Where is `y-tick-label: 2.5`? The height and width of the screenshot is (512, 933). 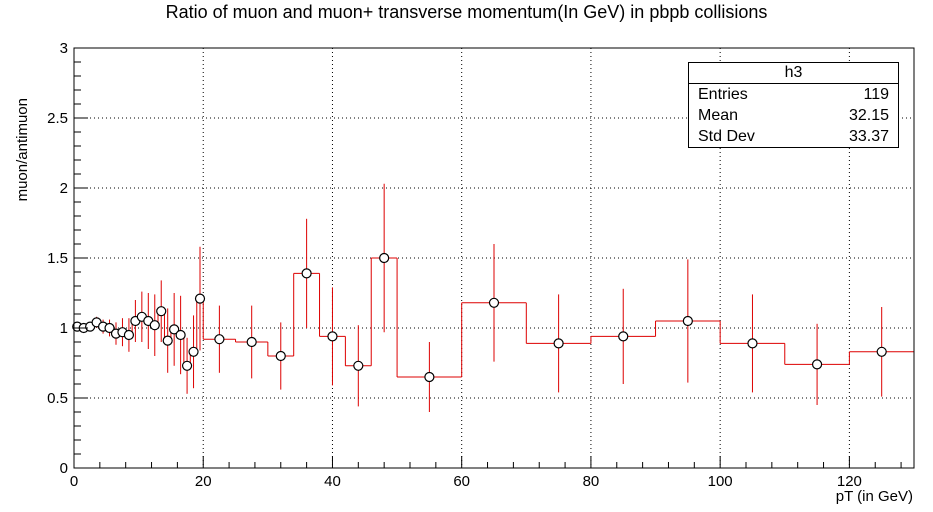
y-tick-label: 2.5 is located at coordinates (57, 118).